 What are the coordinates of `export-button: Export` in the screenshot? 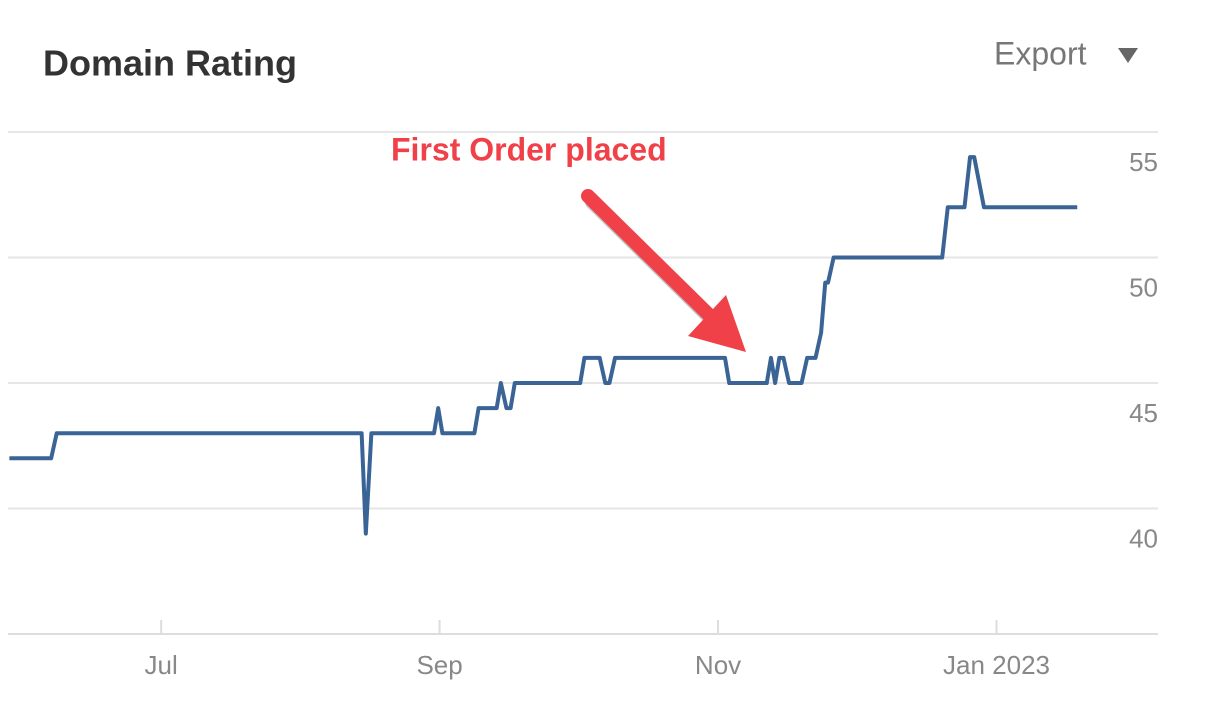 It's located at (1040, 53).